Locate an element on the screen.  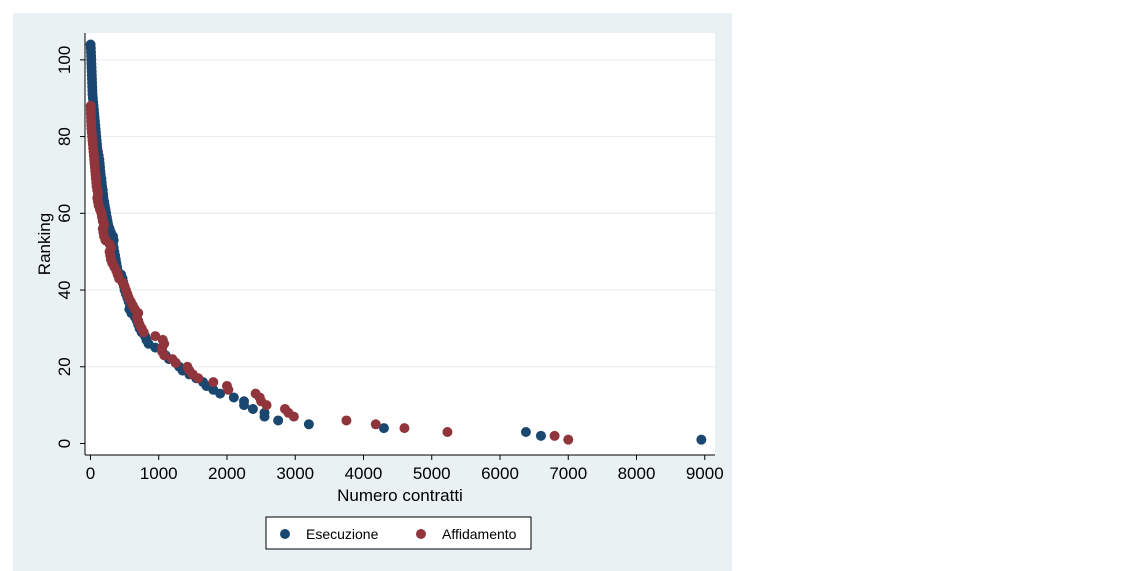
x-axis-label: Numero contratti is located at coordinates (400, 495).